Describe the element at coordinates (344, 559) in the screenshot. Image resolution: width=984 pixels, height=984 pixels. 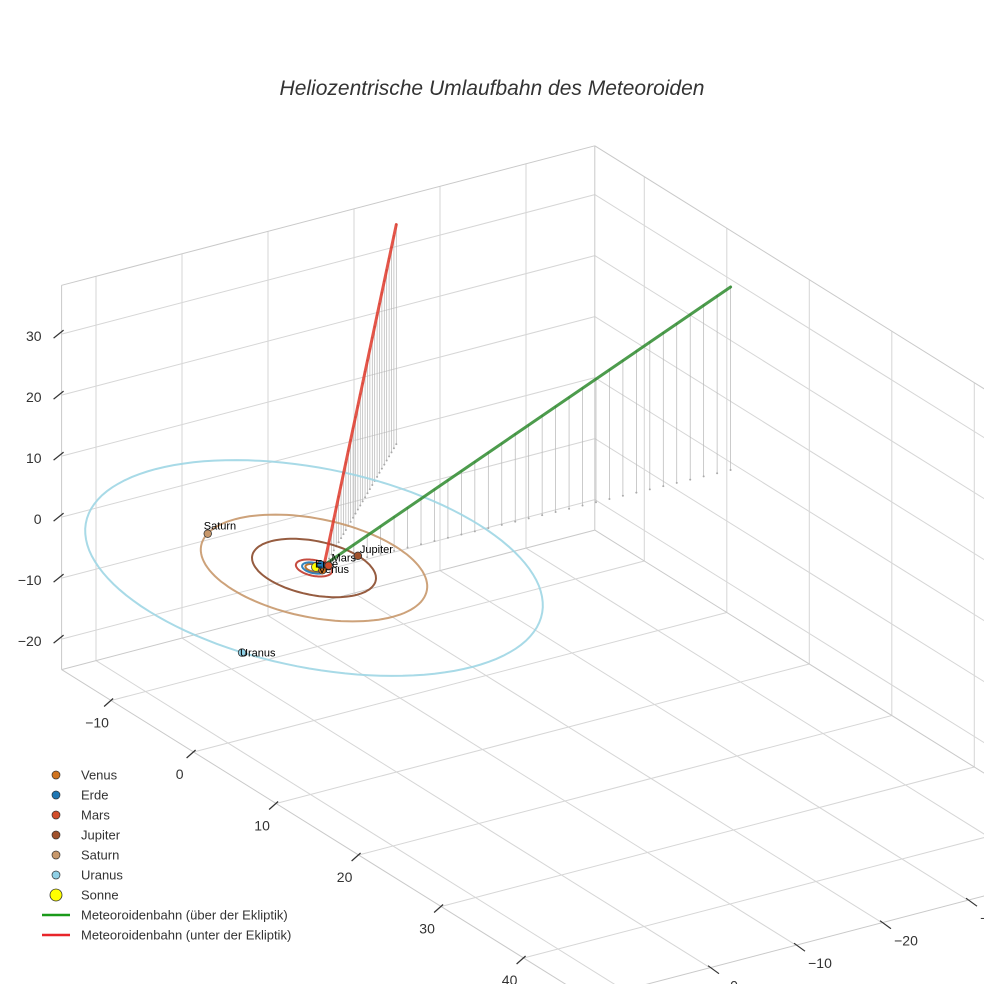
I see `planet-mars-label: Mars` at that location.